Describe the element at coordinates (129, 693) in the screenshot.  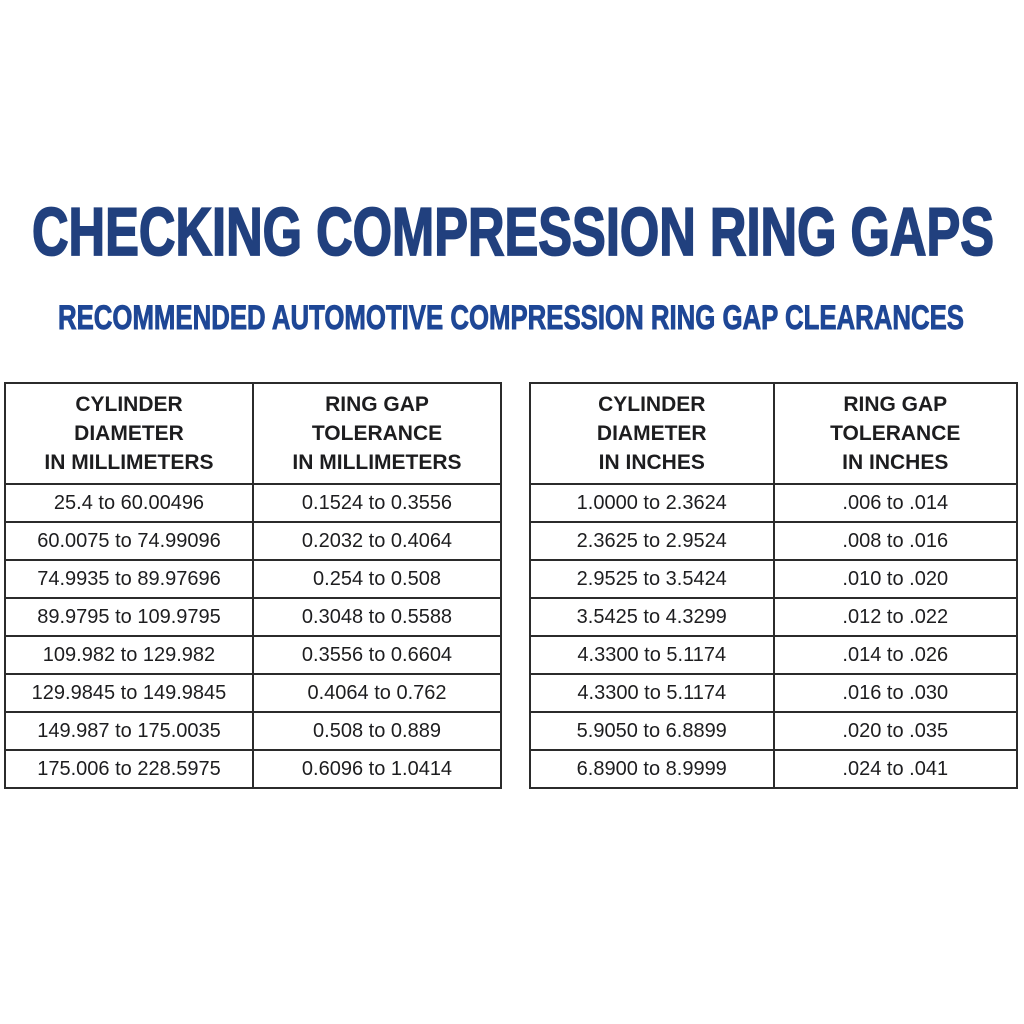
I see `mm-diameter-cell: 129.9845 to 149.9845` at that location.